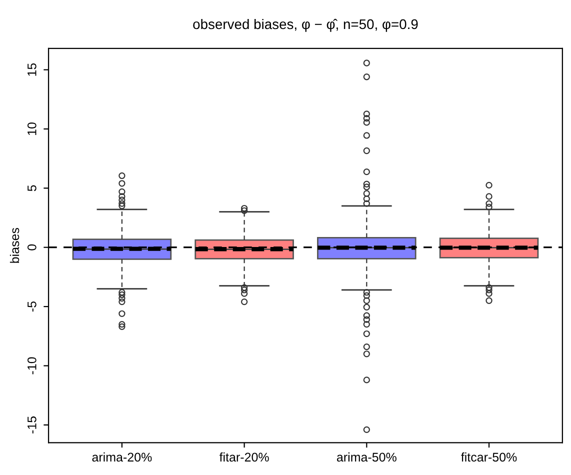 The height and width of the screenshot is (475, 571). I want to click on y-tick-label: 10, so click(31, 128).